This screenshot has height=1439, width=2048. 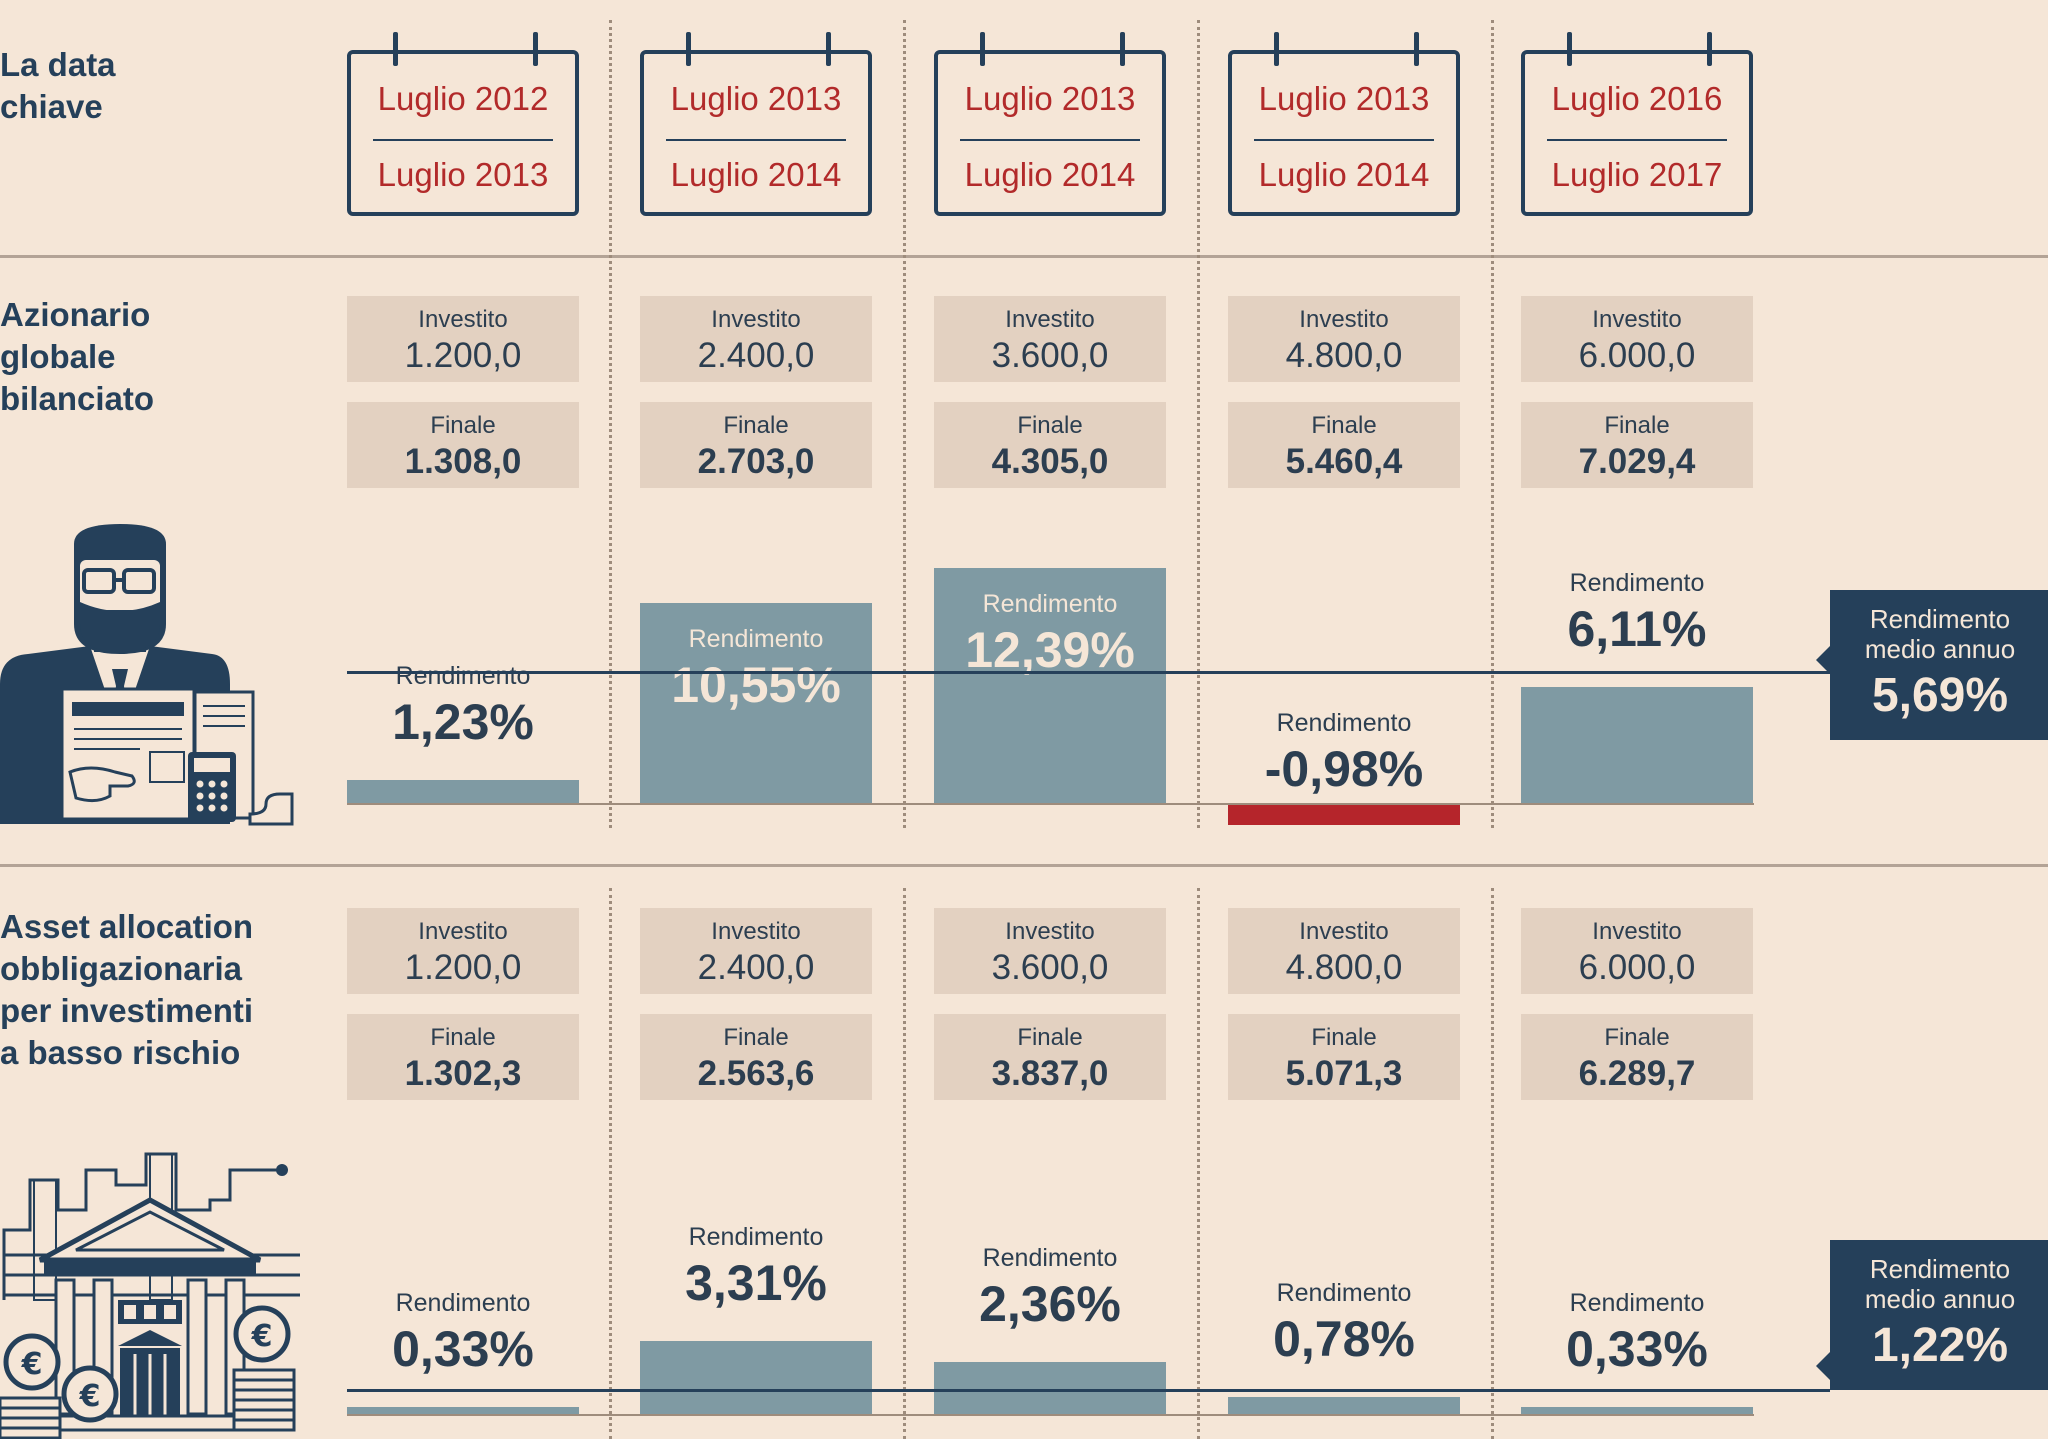 I want to click on final-box: Finale 5.460,4, so click(x=1344, y=445).